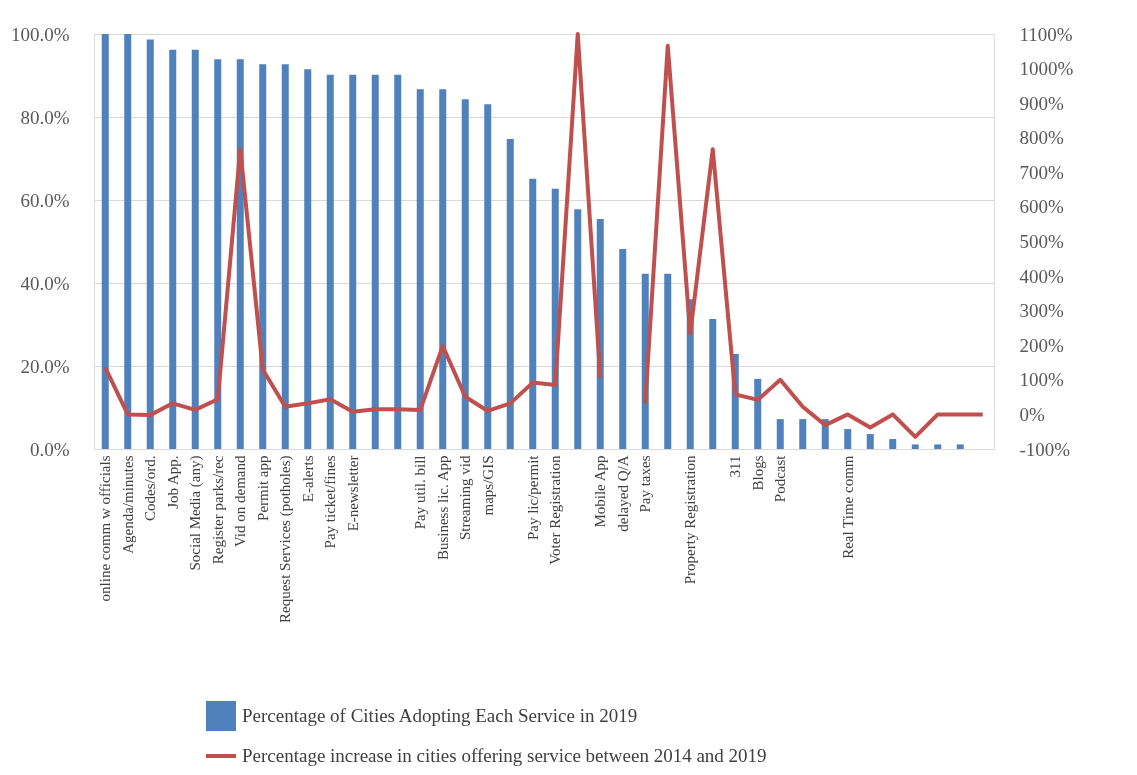 Image resolution: width=1137 pixels, height=775 pixels. What do you see at coordinates (1041, 138) in the screenshot?
I see `y2-tick-label: 800%` at bounding box center [1041, 138].